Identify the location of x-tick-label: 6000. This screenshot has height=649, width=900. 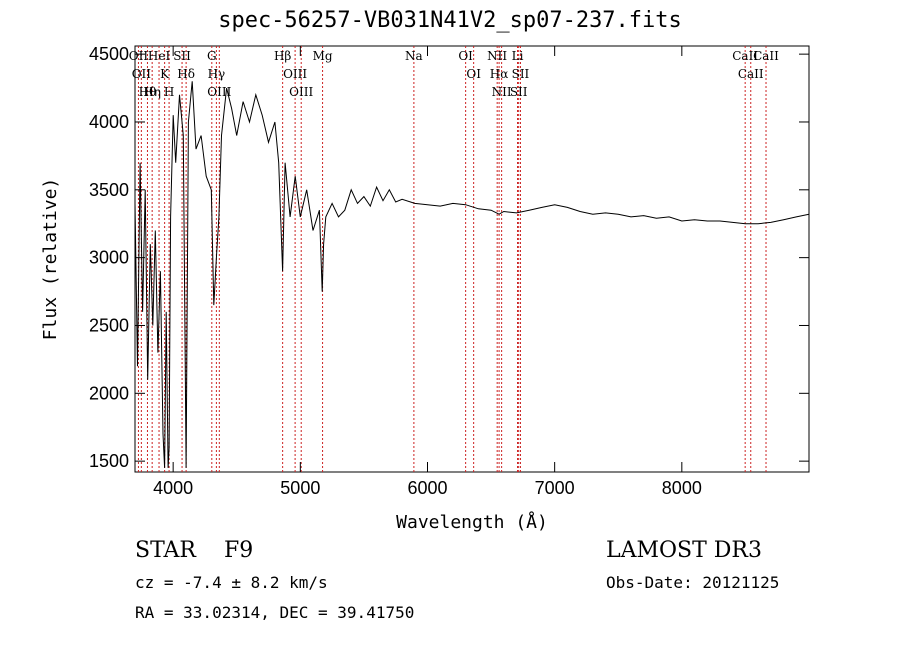
(427, 488).